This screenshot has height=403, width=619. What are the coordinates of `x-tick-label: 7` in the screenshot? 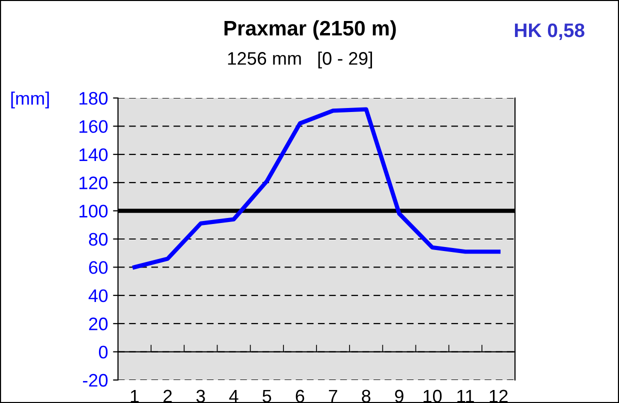 It's located at (333, 396).